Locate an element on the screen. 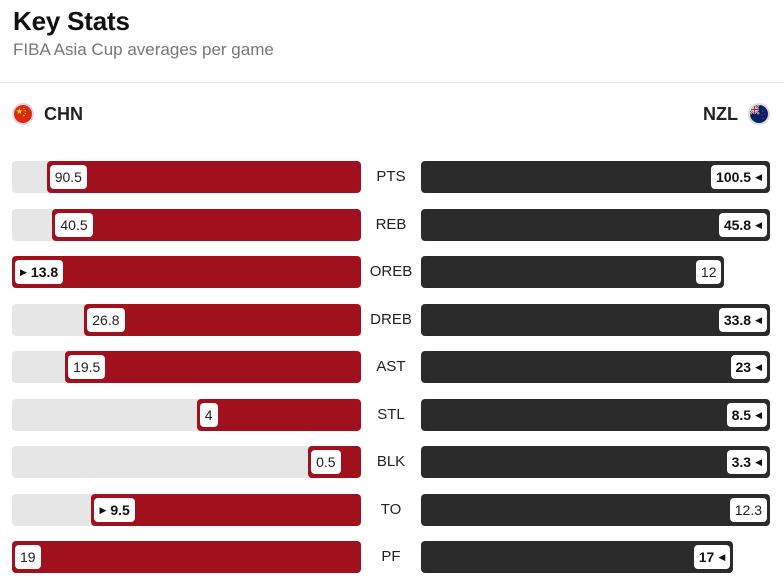 This screenshot has height=585, width=784. value-label-chn-blk: 0.5 is located at coordinates (326, 462).